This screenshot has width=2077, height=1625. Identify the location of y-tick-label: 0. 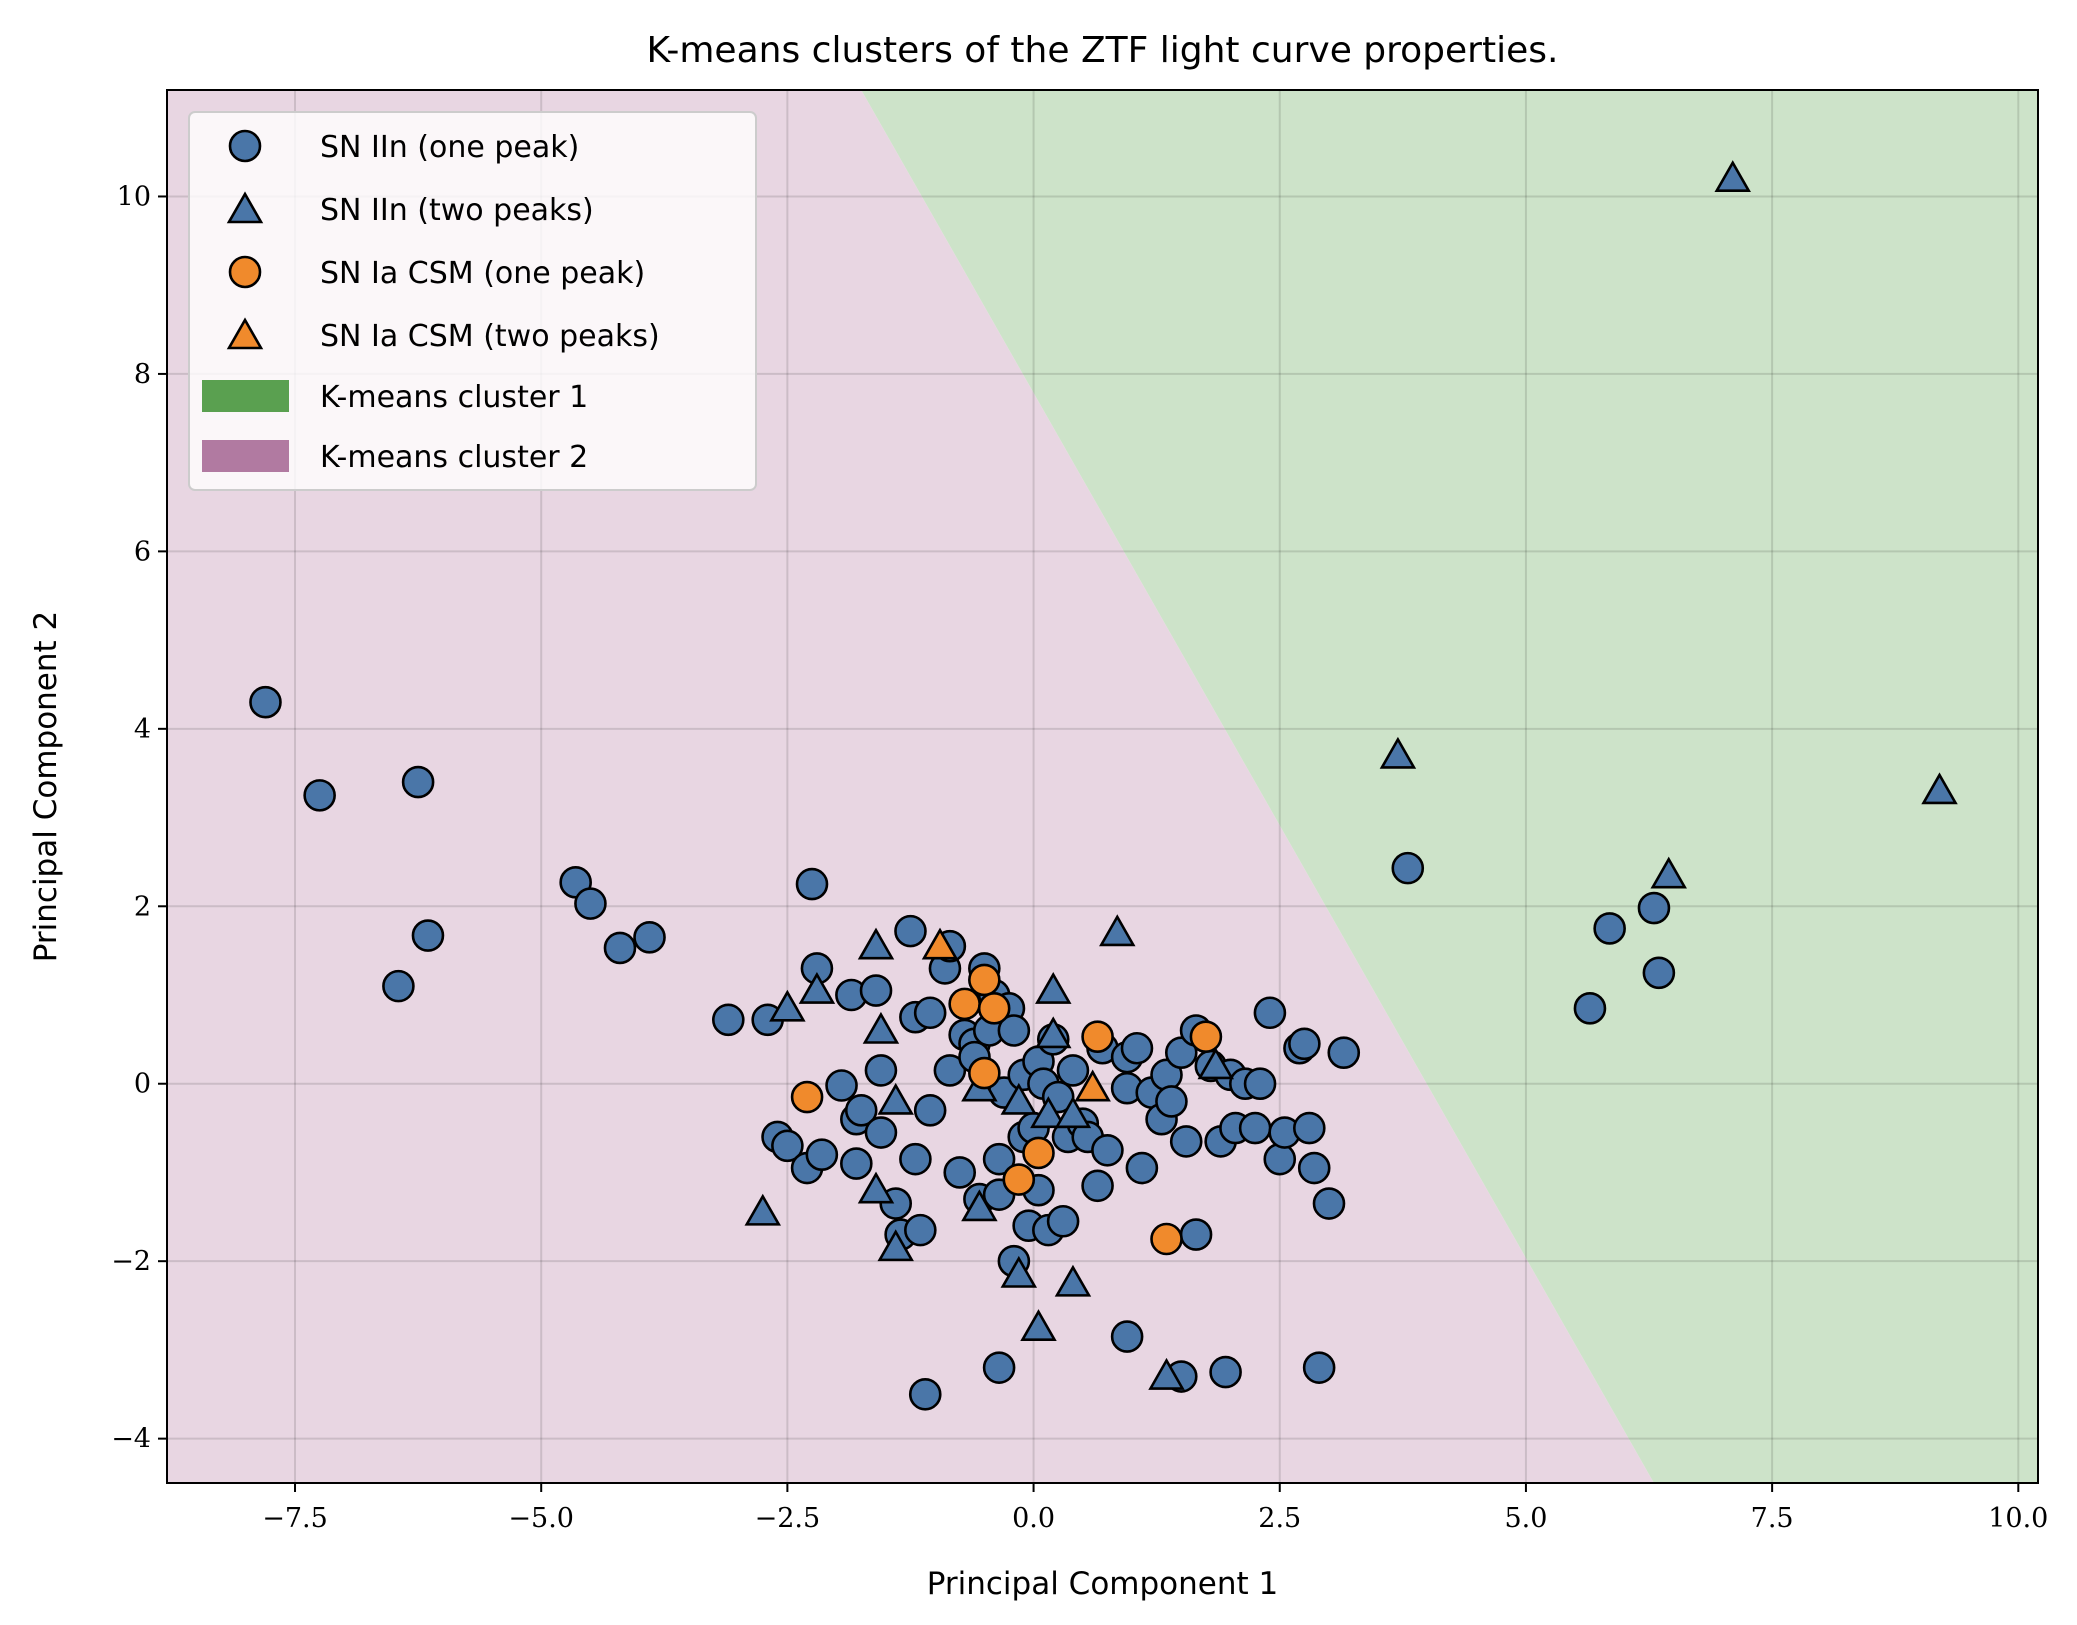
(142, 1084).